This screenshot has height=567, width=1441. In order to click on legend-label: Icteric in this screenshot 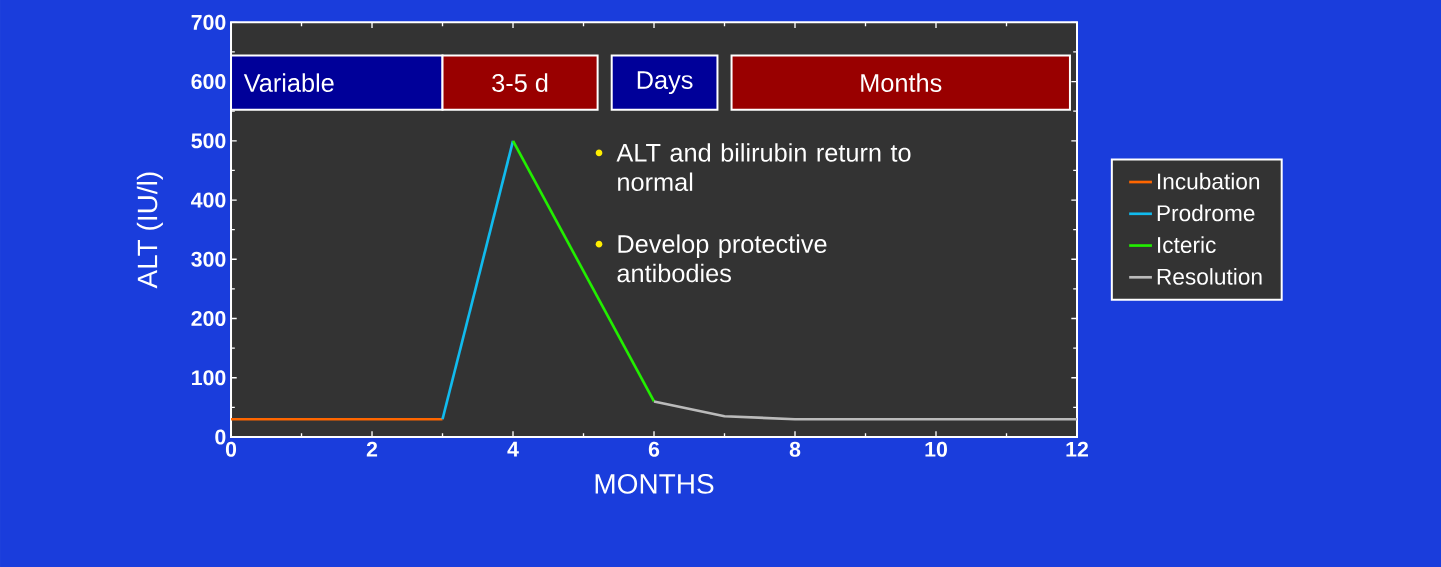, I will do `click(1187, 244)`.